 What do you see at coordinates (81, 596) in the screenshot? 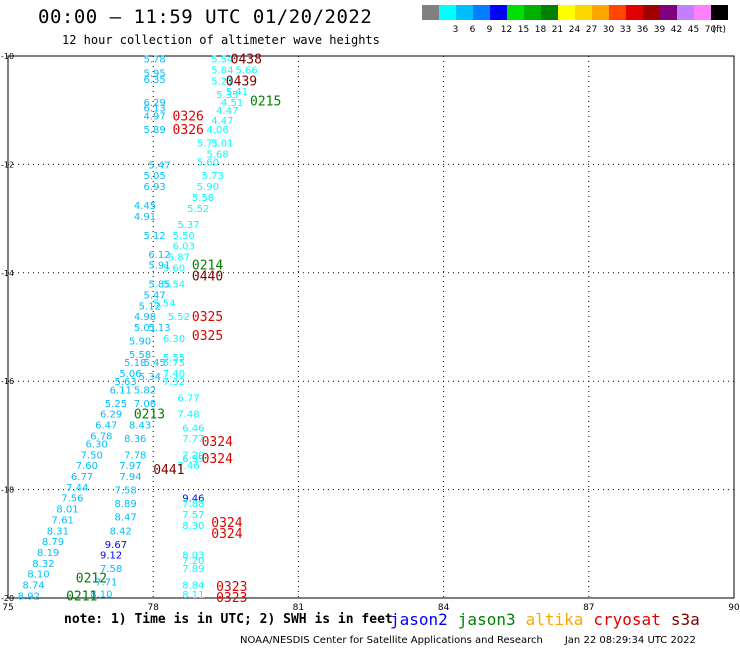
I see `pass-time: 0211` at bounding box center [81, 596].